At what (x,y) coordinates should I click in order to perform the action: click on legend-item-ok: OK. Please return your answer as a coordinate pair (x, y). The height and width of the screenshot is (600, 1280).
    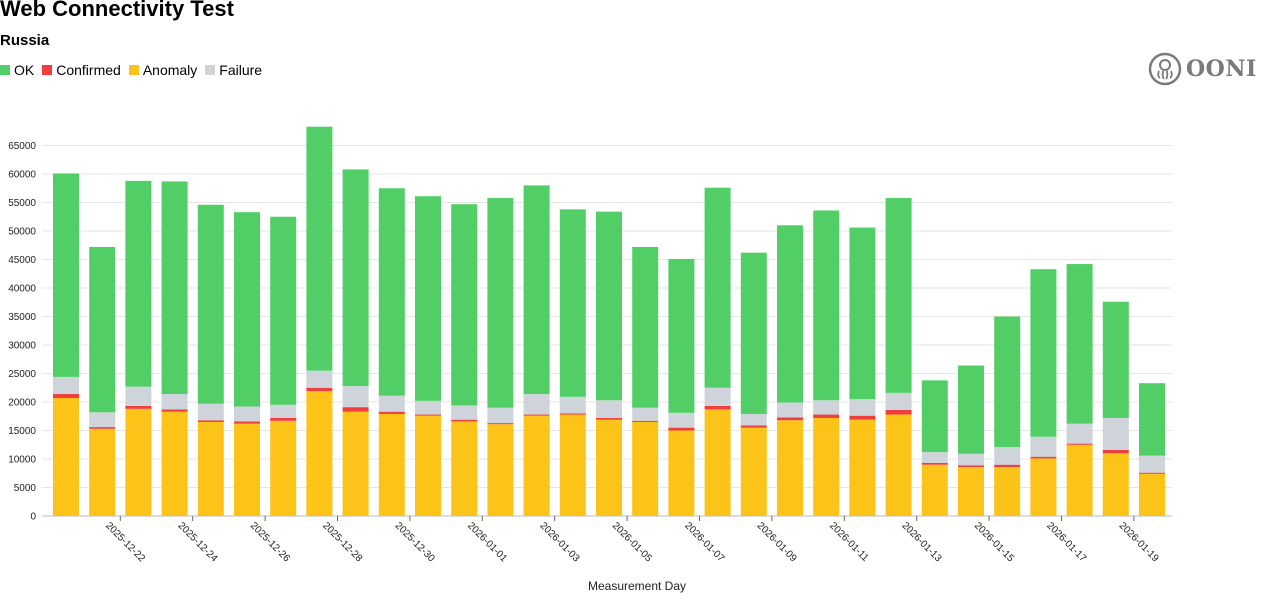
    Looking at the image, I should click on (17, 70).